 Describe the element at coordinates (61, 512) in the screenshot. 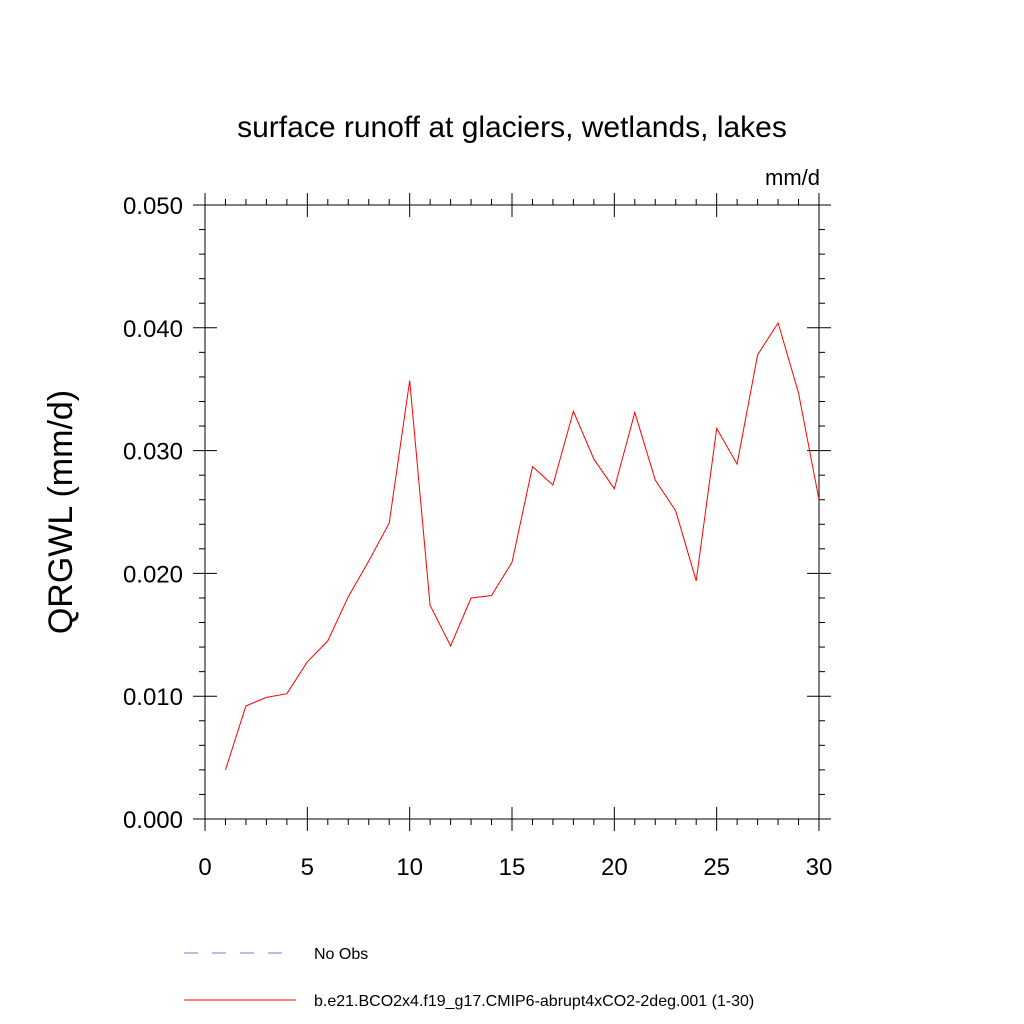

I see `y-axis-label: QRGWL (mm/d)` at that location.